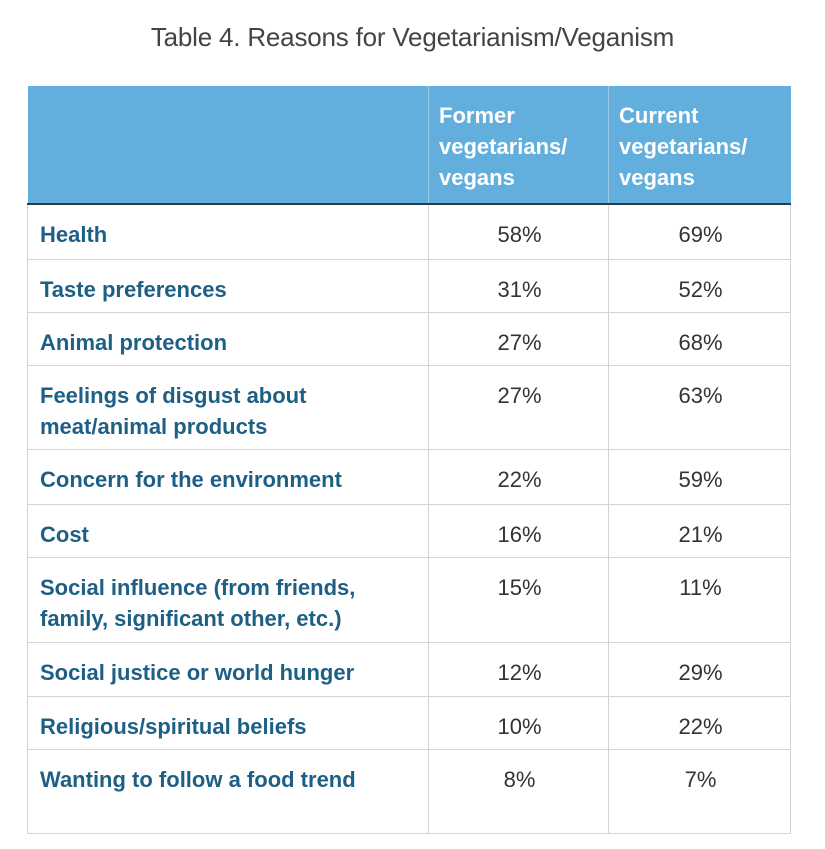 This screenshot has width=825, height=849. What do you see at coordinates (699, 231) in the screenshot?
I see `current-value: 69%` at bounding box center [699, 231].